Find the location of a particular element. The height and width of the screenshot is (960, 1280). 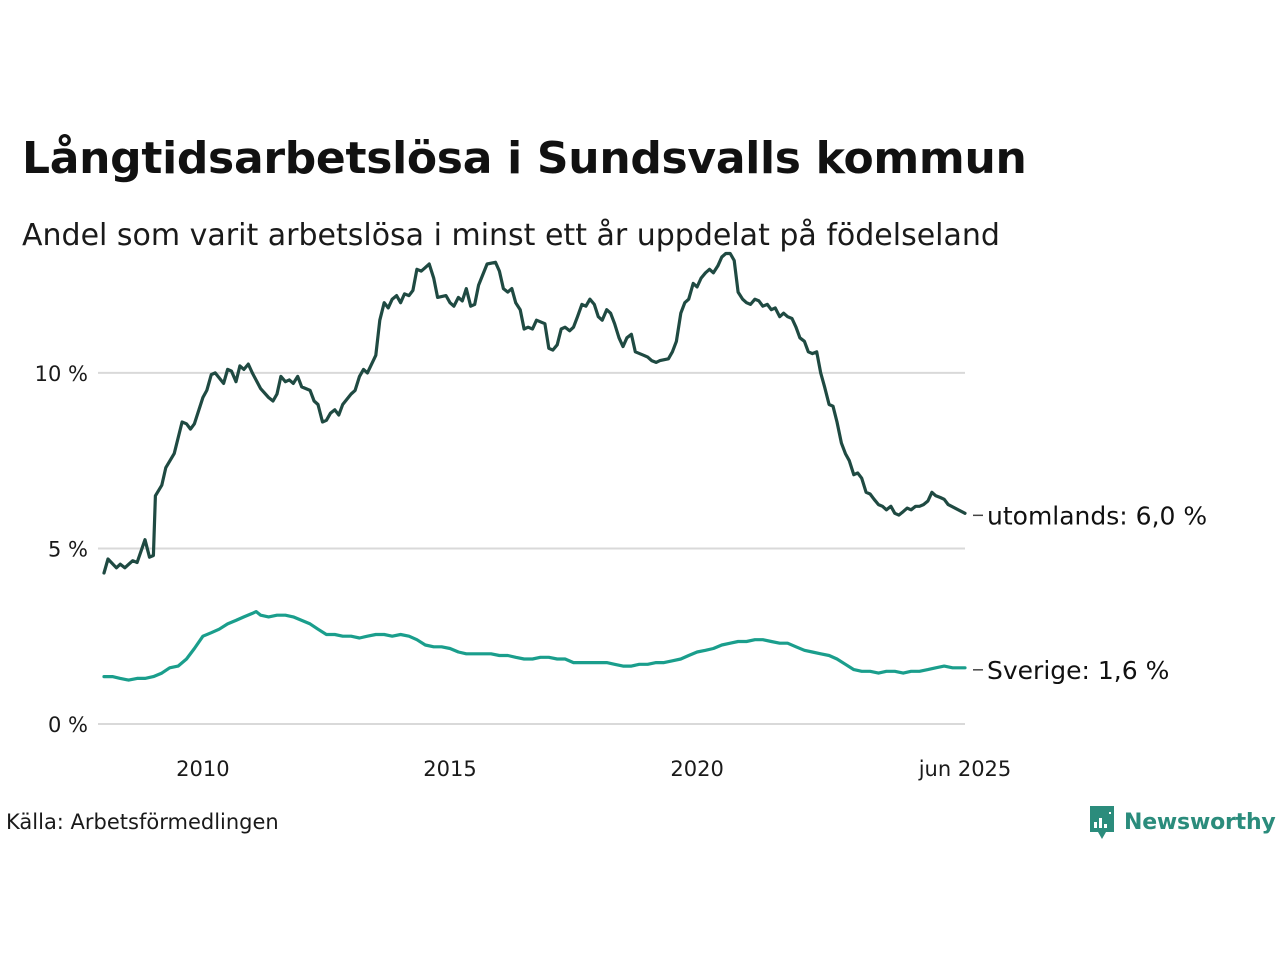

series-end-labels: utomlands: 6,0 % Sverige: 1,6 % is located at coordinates (1090, 593).